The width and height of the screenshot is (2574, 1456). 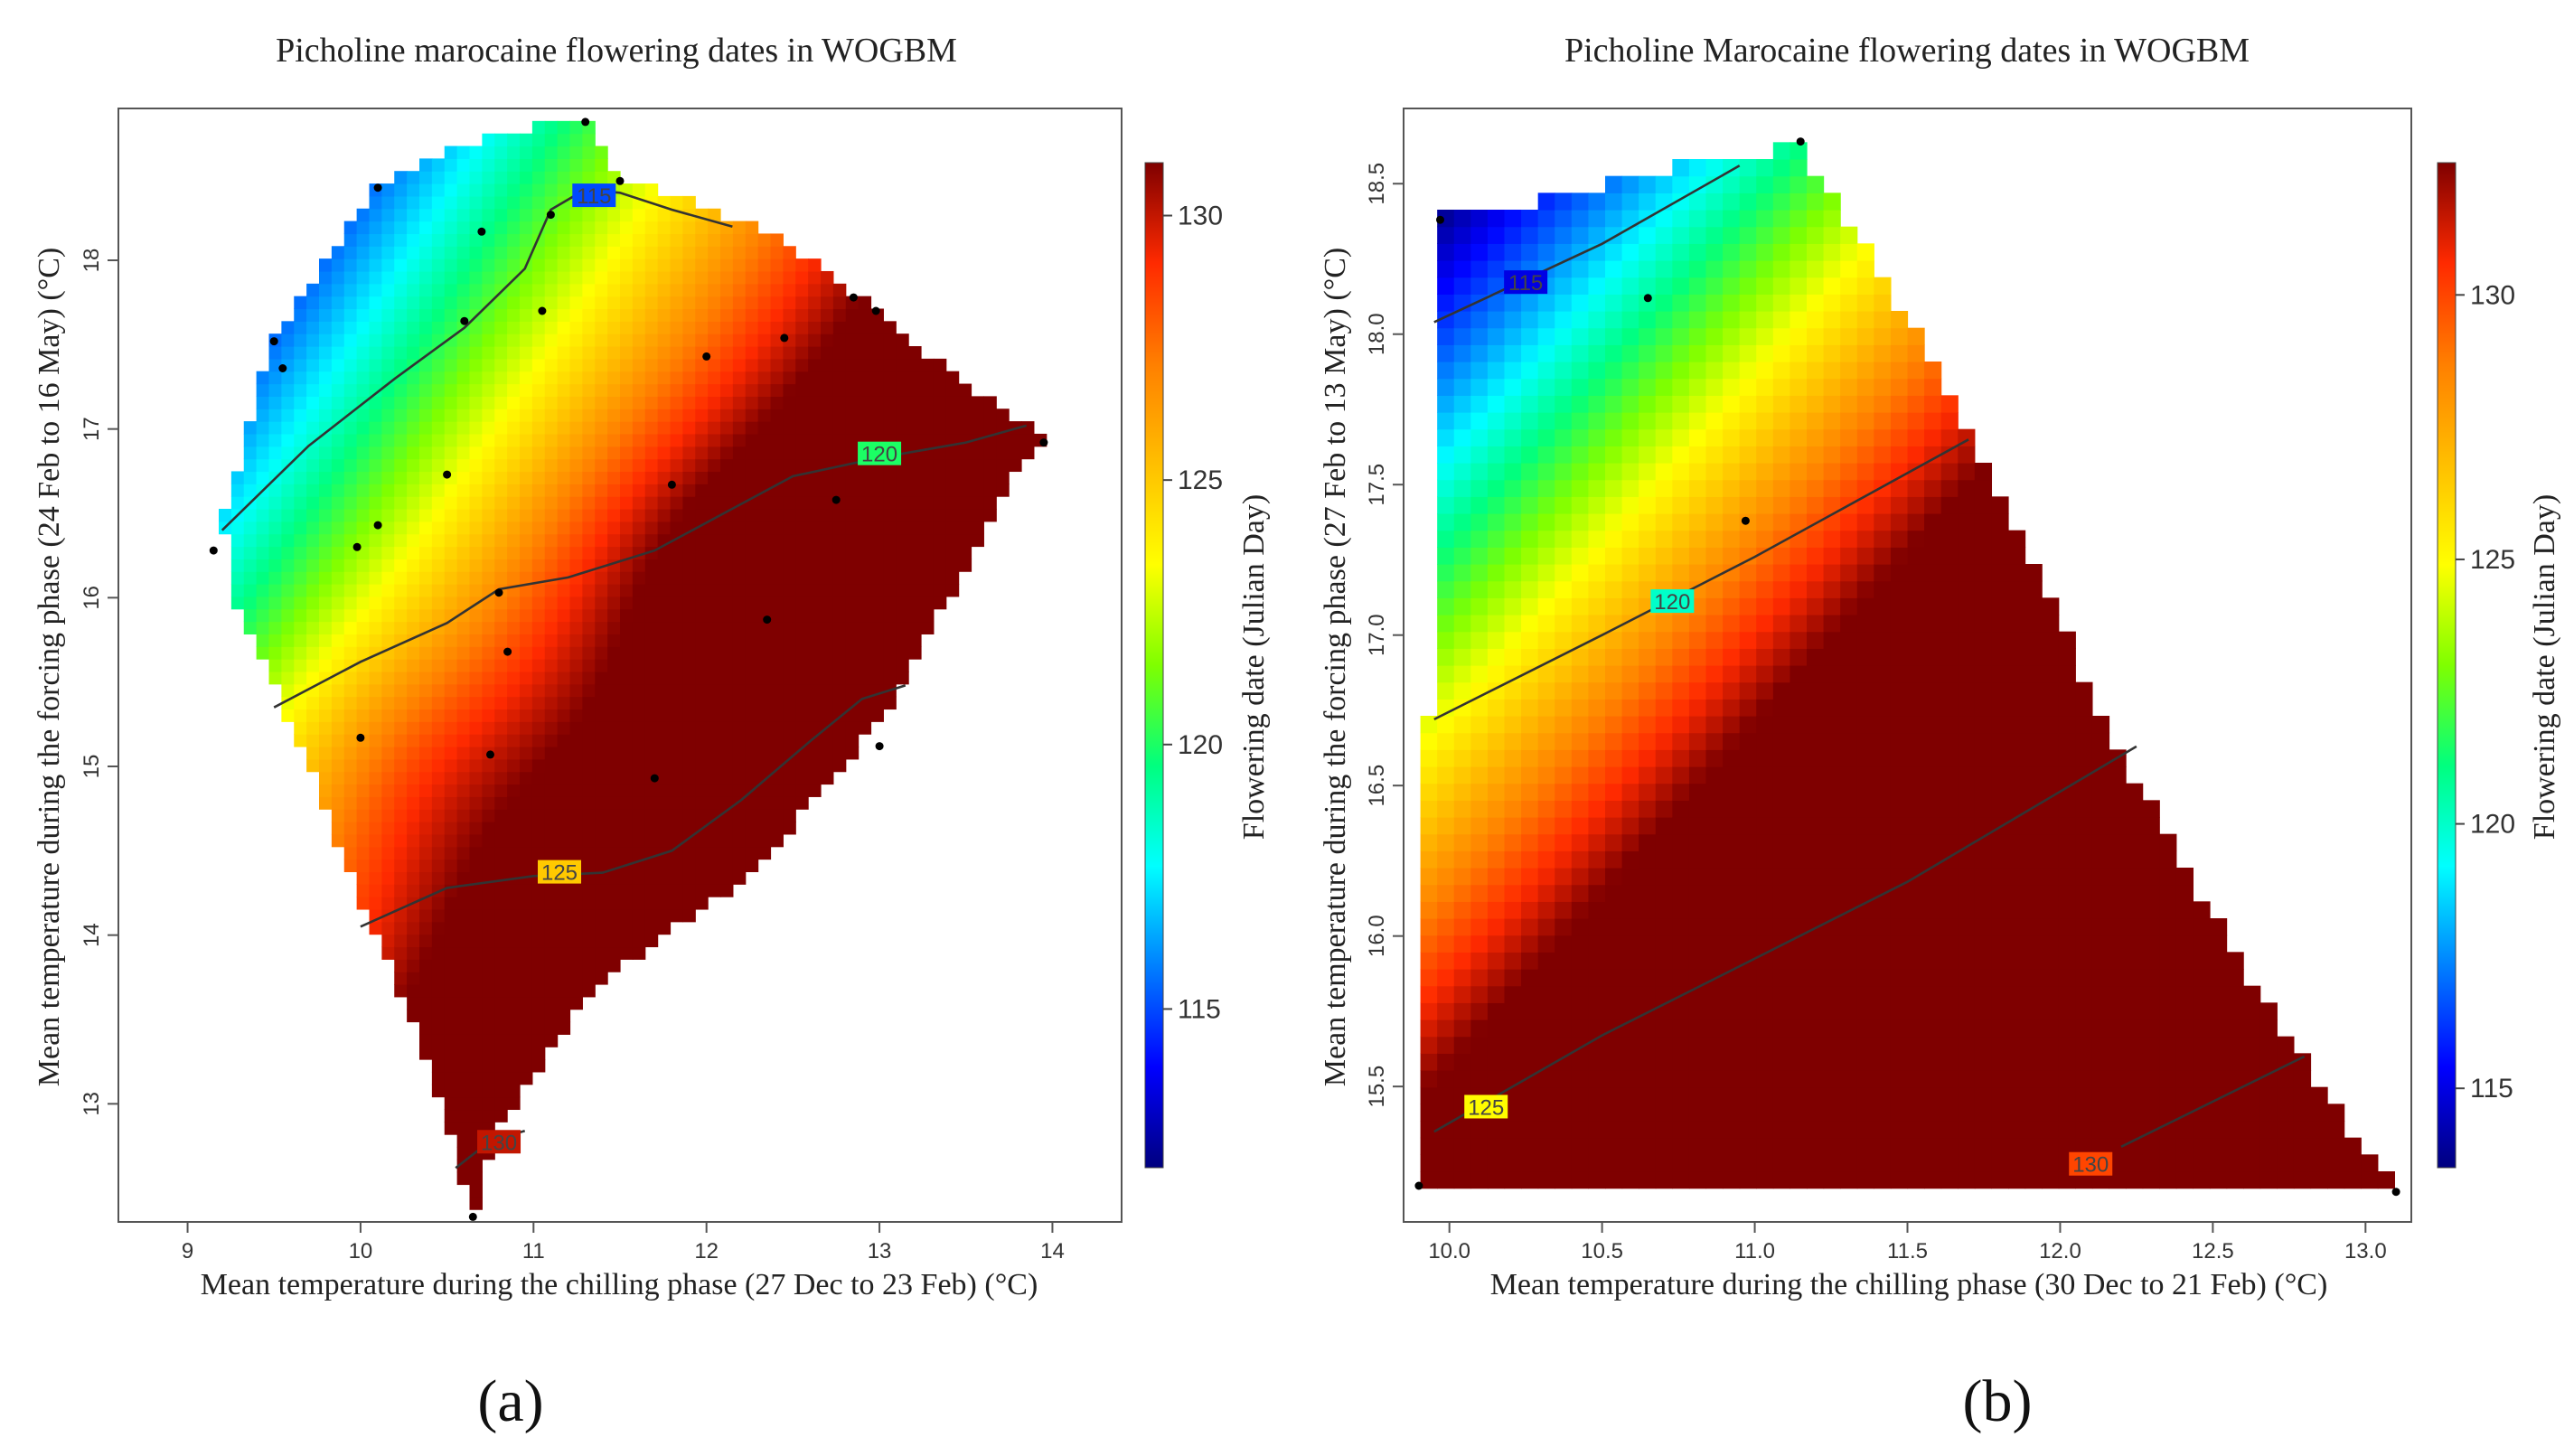 I want to click on panel-a-data-point, so click(x=490, y=755).